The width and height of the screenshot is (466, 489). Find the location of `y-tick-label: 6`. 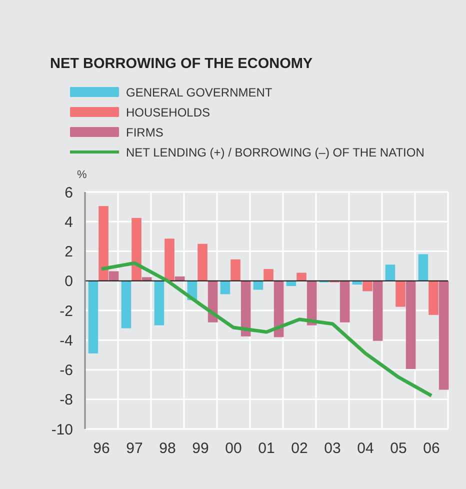

y-tick-label: 6 is located at coordinates (68, 193).